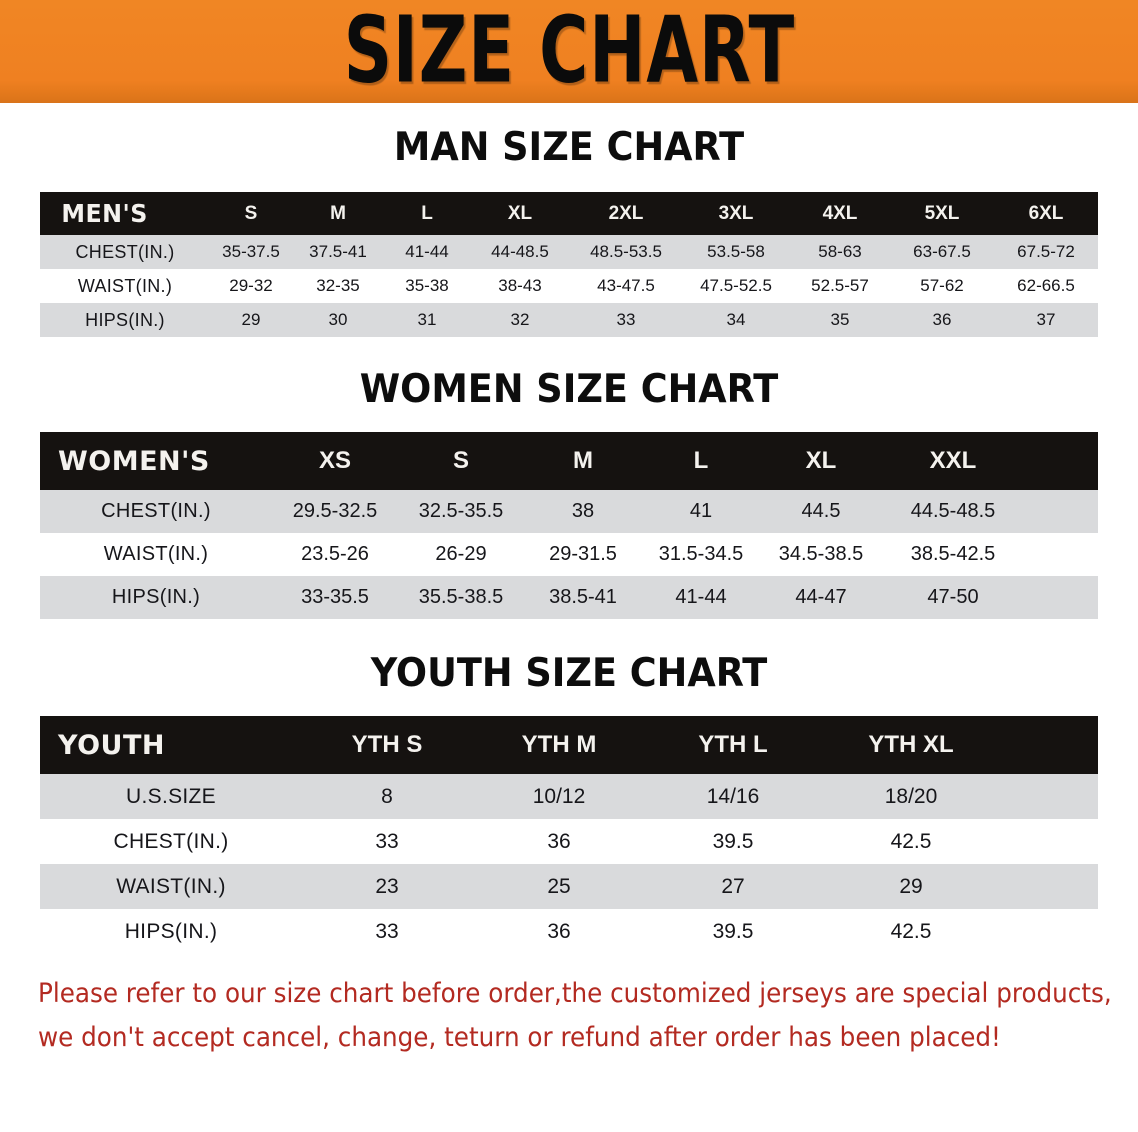  Describe the element at coordinates (1061, 461) in the screenshot. I see `women-header-filler` at that location.